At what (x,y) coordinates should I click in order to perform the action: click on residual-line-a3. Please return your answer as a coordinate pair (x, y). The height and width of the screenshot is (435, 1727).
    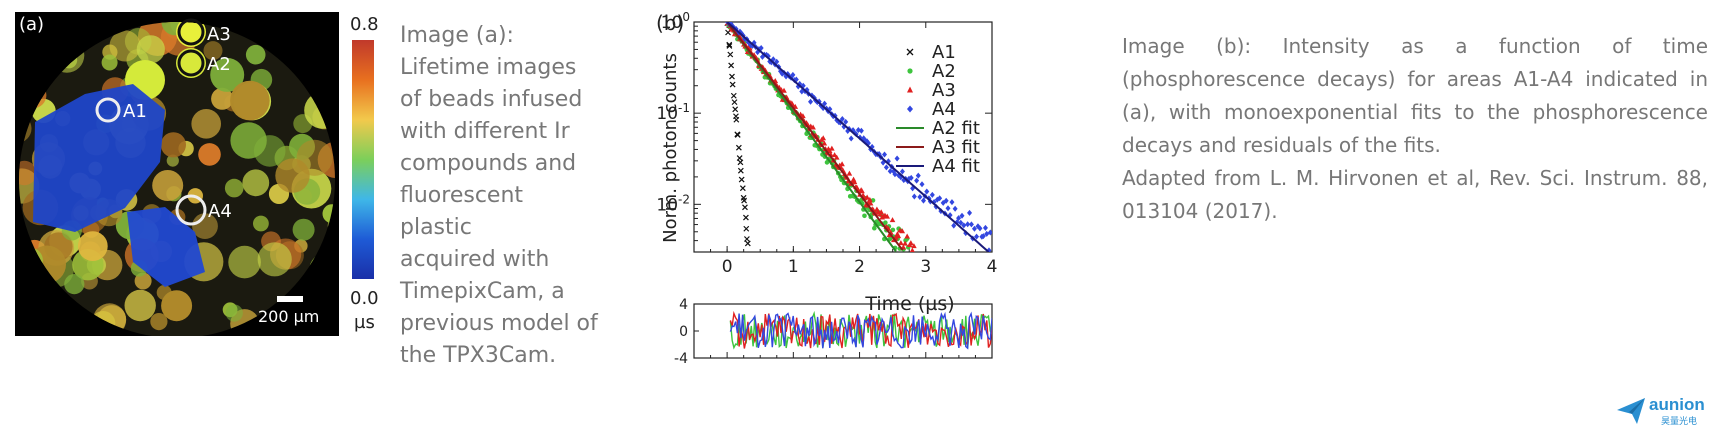
    Looking at the image, I should click on (860, 329).